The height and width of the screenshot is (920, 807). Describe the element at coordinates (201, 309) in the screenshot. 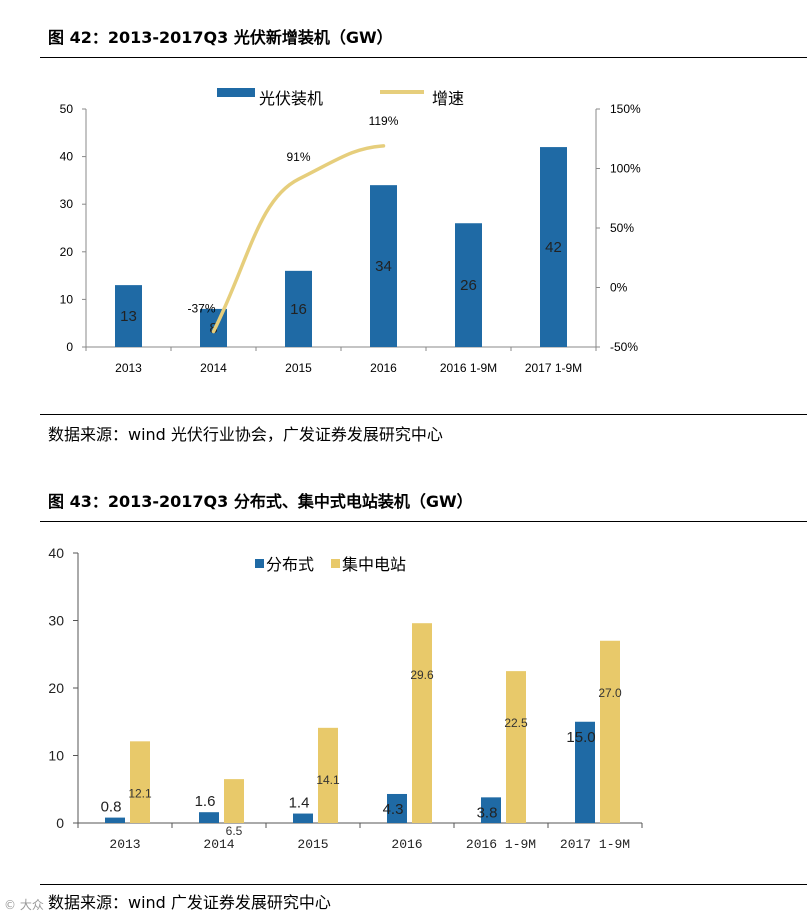

I see `growth-label: -37%` at that location.